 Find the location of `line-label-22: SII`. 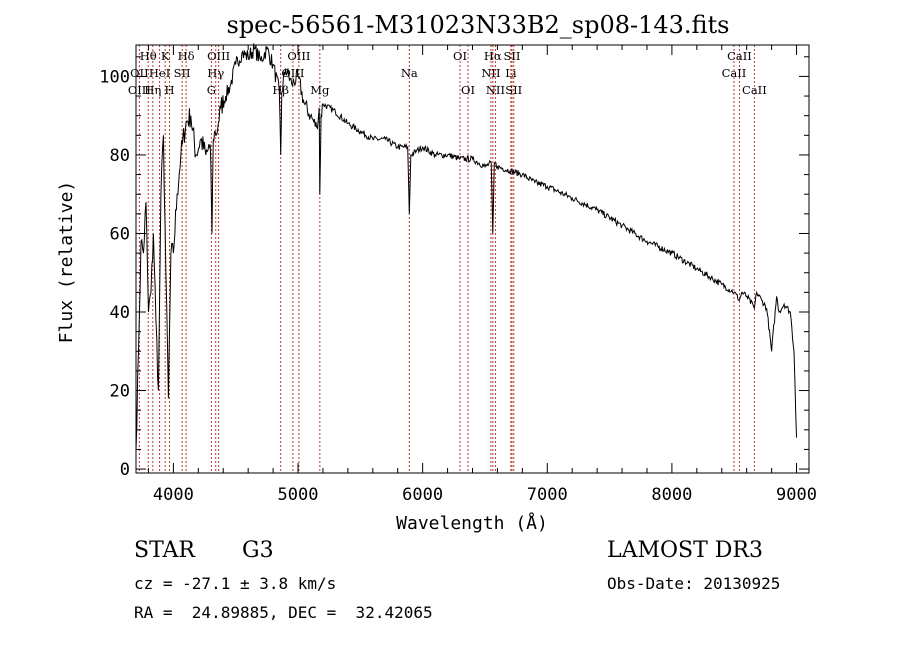

line-label-22: SII is located at coordinates (512, 56).